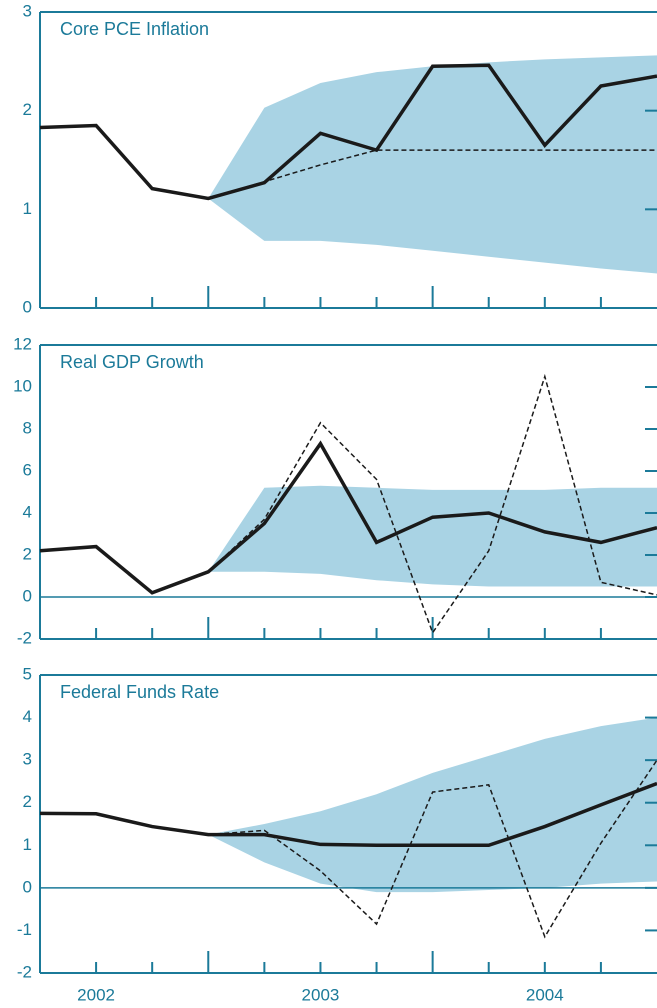 Image resolution: width=657 pixels, height=1008 pixels. What do you see at coordinates (132, 362) in the screenshot?
I see `panel-title: Real GDP Growth` at bounding box center [132, 362].